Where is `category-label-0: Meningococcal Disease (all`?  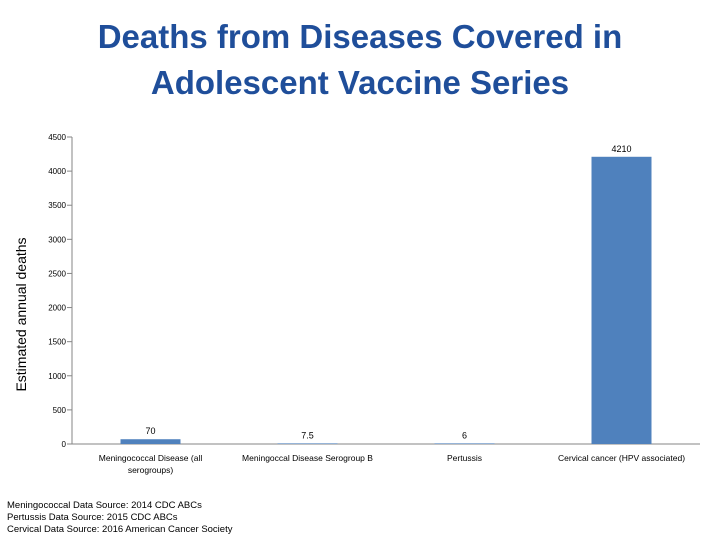
category-label-0: Meningococcal Disease (all is located at coordinates (151, 458).